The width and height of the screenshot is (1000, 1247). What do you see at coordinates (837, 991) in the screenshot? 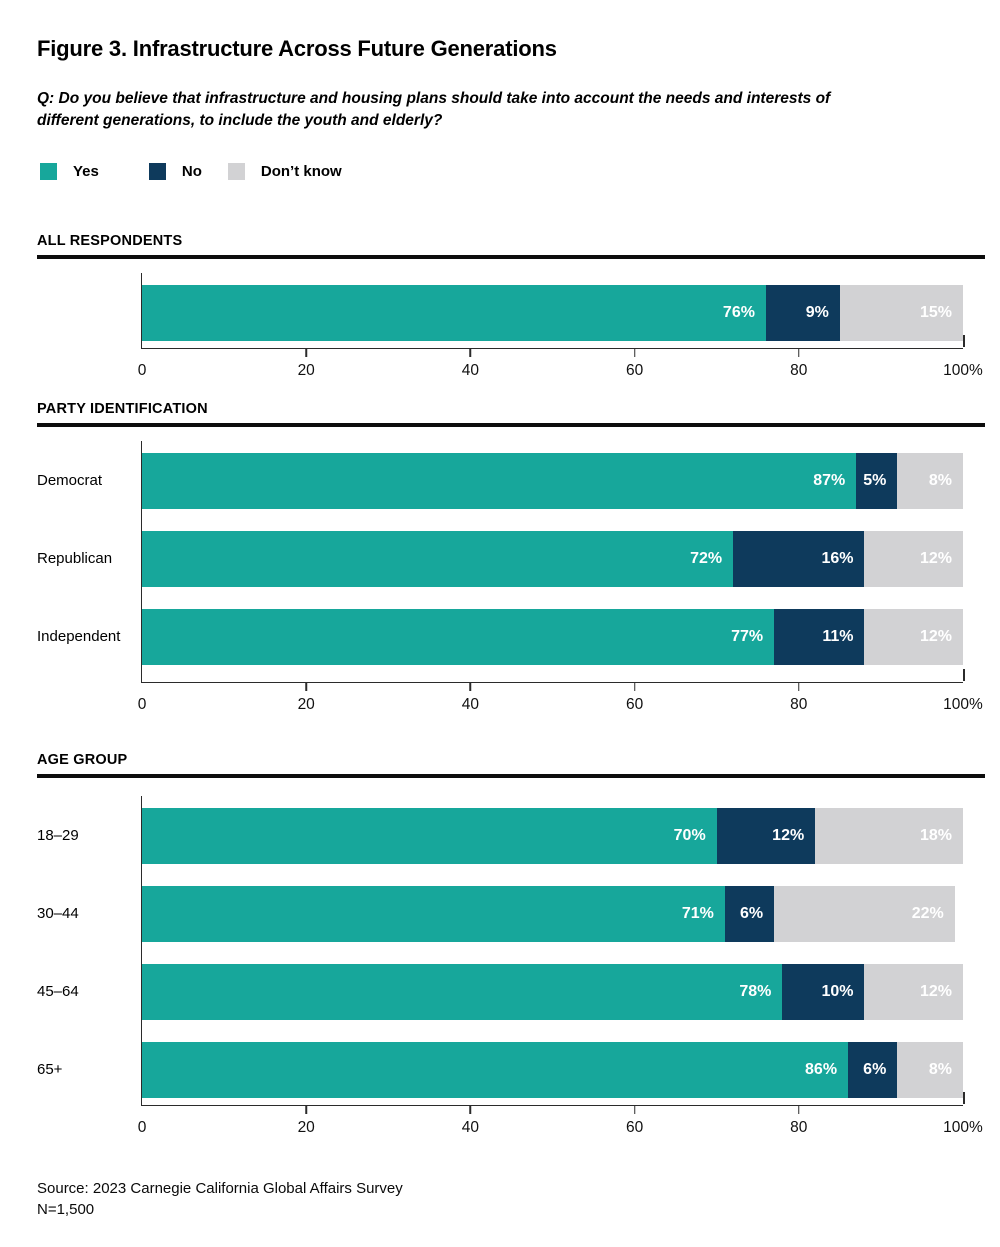
I see `segment-value: 10%` at bounding box center [837, 991].